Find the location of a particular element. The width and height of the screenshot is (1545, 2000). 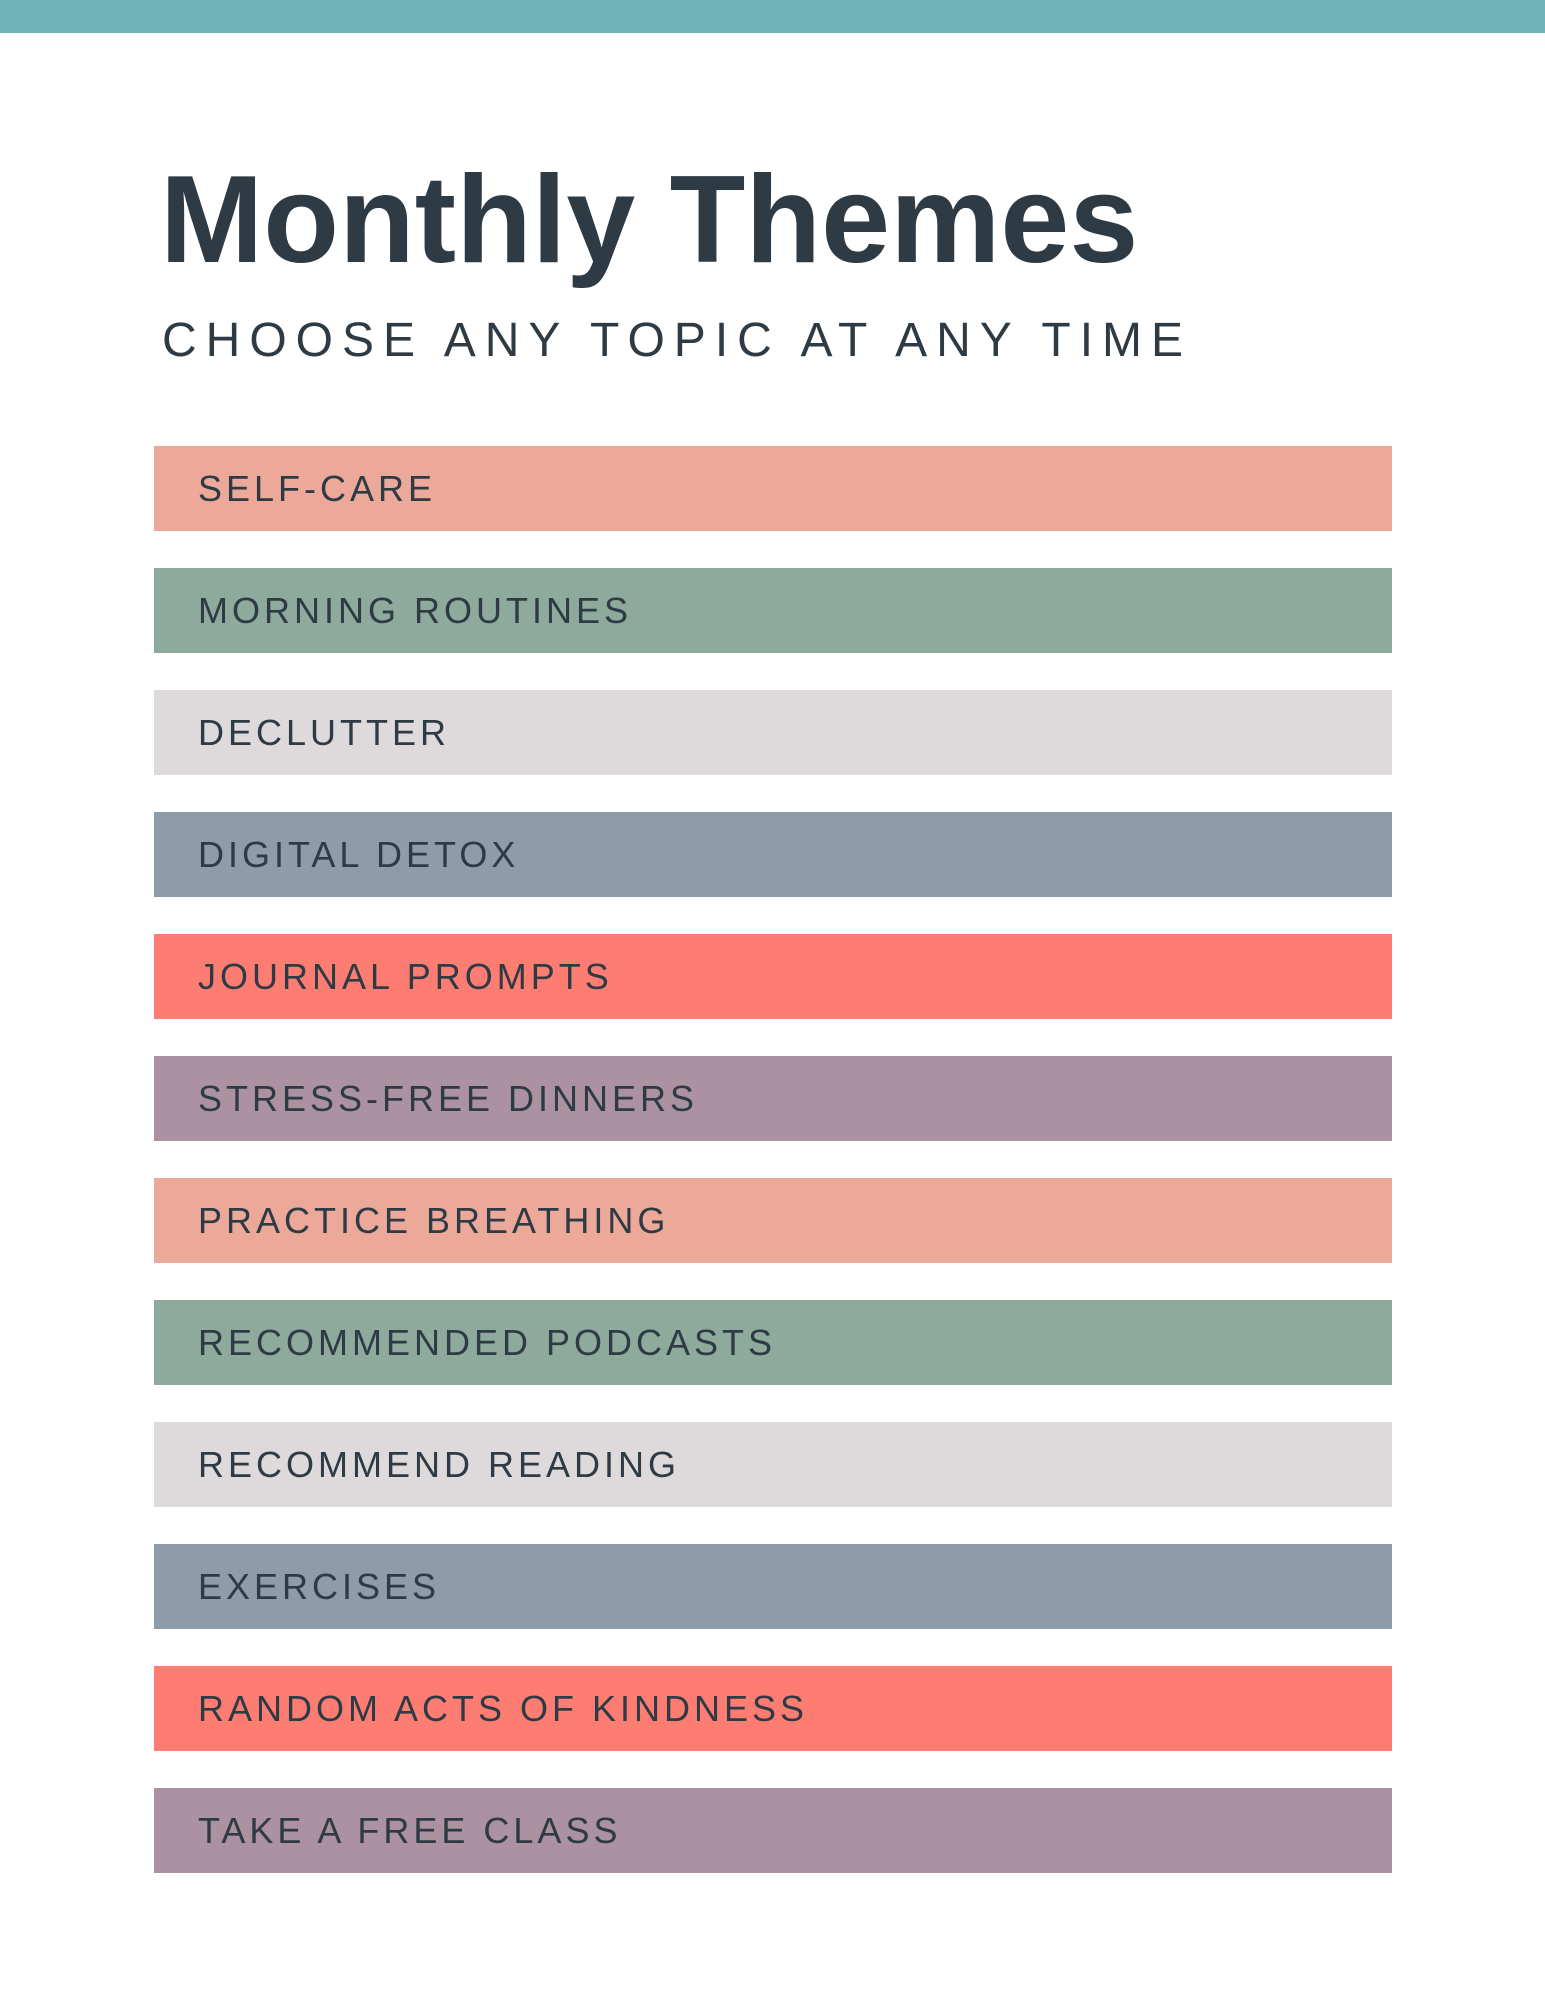

page-subtitle: CHOOSE ANY TOPIC AT ANY TIME is located at coordinates (677, 340).